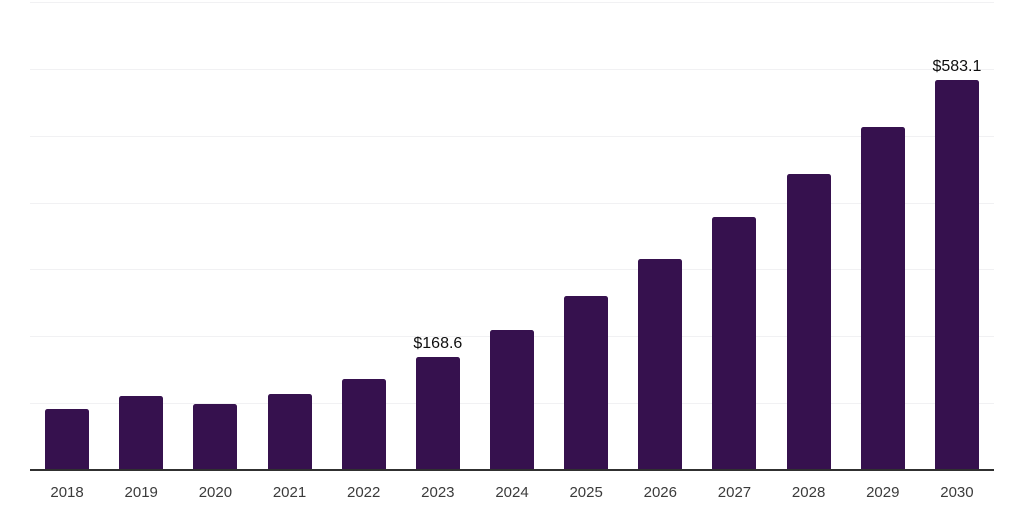  I want to click on bar-2020, so click(215, 436).